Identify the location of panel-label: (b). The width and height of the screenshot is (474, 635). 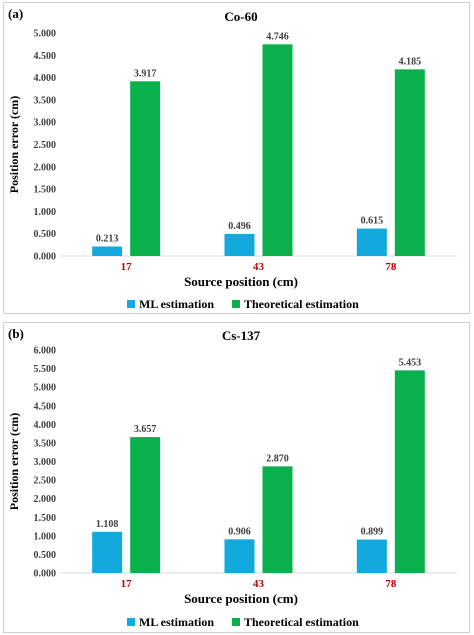
(16, 333).